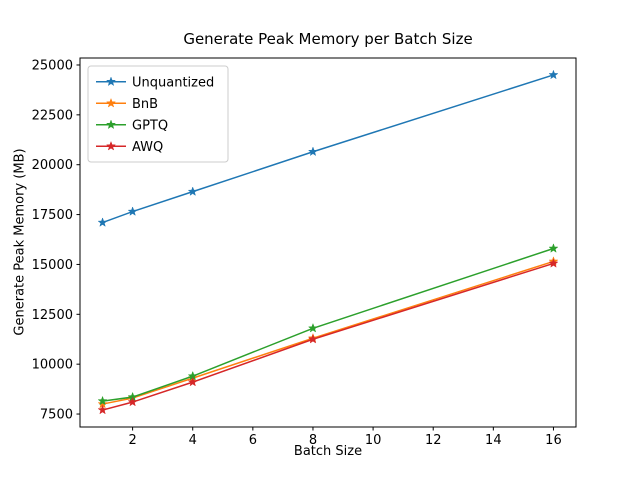 Image resolution: width=640 pixels, height=480 pixels. Describe the element at coordinates (313, 440) in the screenshot. I see `x-tick-label: 8` at that location.